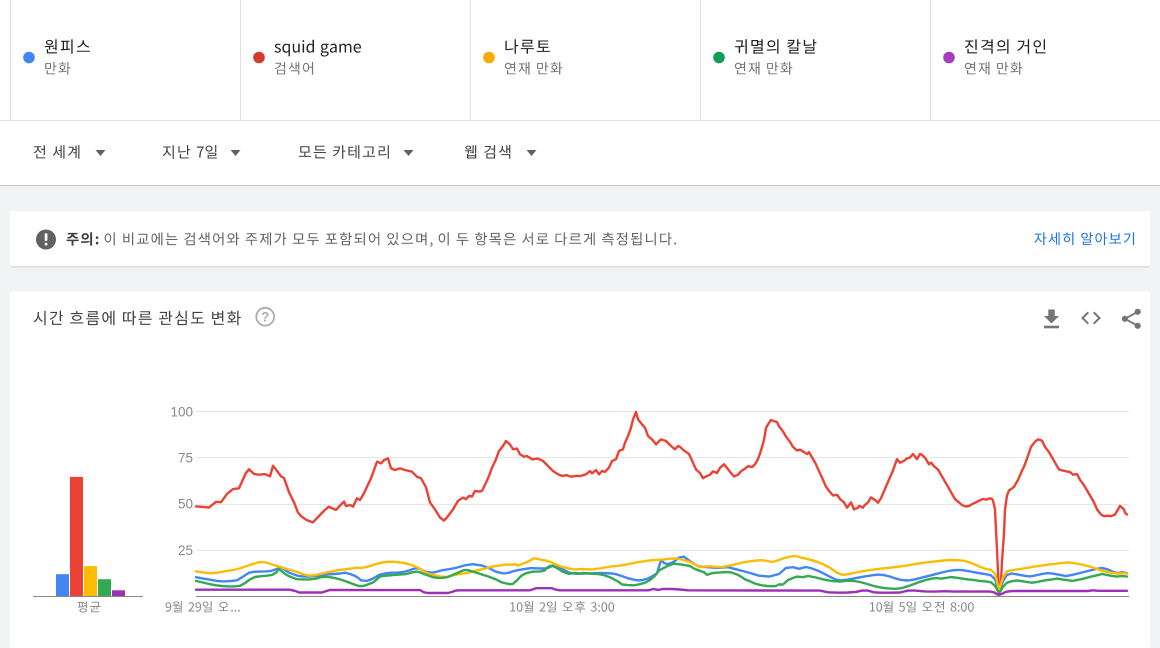 The image size is (1160, 648). I want to click on svg-text: 25, so click(185, 550).